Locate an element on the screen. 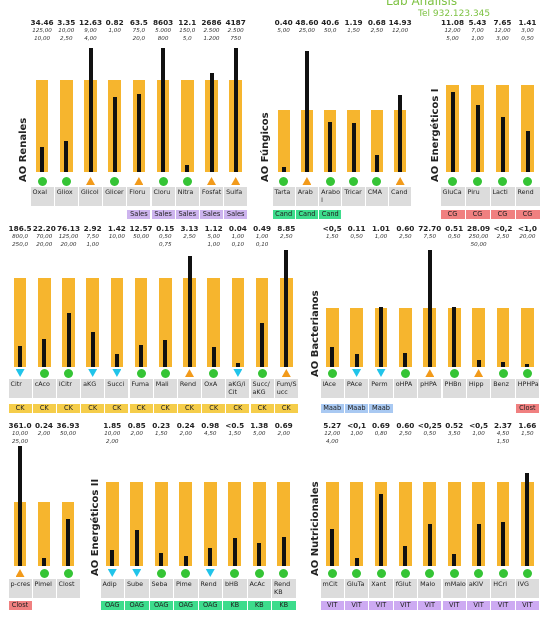 Image resolution: width=543 pixels, height=625 pixels. ref-high: 0,80 is located at coordinates (381, 434).